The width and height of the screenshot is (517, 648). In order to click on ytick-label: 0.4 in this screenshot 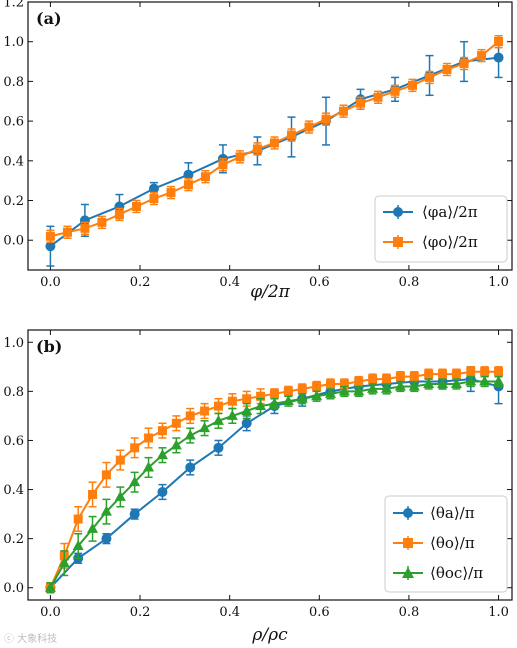, I will do `click(13, 161)`.